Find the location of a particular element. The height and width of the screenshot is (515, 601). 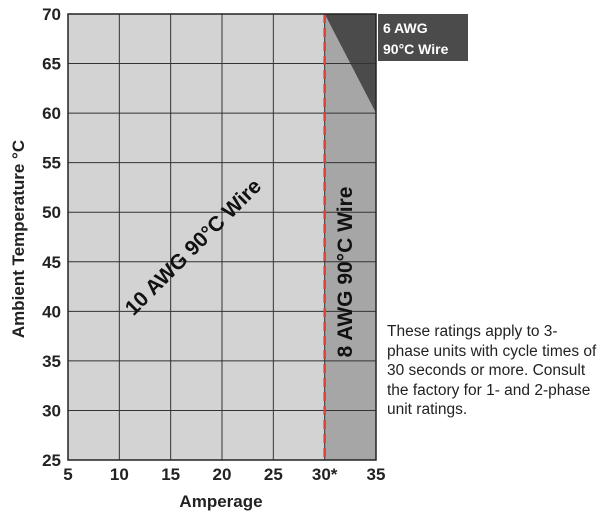

x-tick-label: 30* is located at coordinates (325, 474).